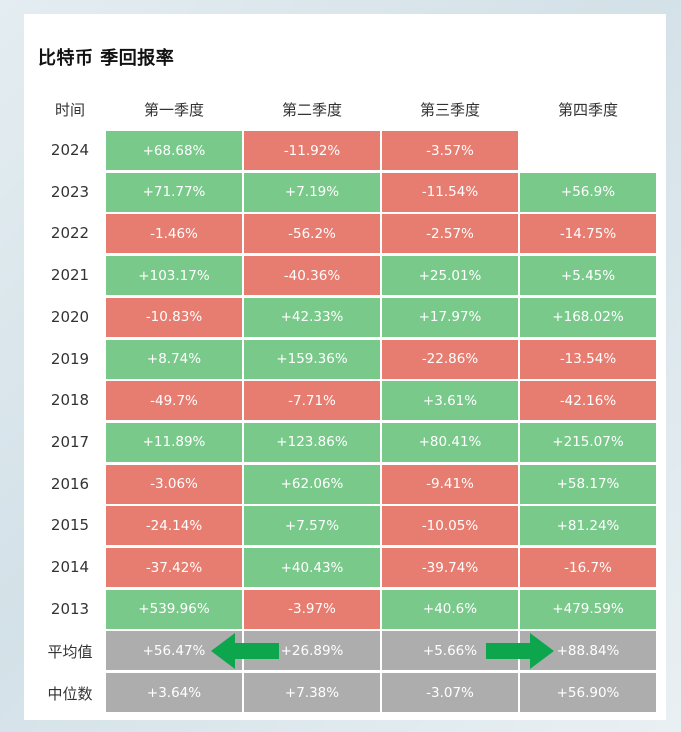 The height and width of the screenshot is (732, 681). Describe the element at coordinates (588, 234) in the screenshot. I see `return-cell: -14.75%` at that location.